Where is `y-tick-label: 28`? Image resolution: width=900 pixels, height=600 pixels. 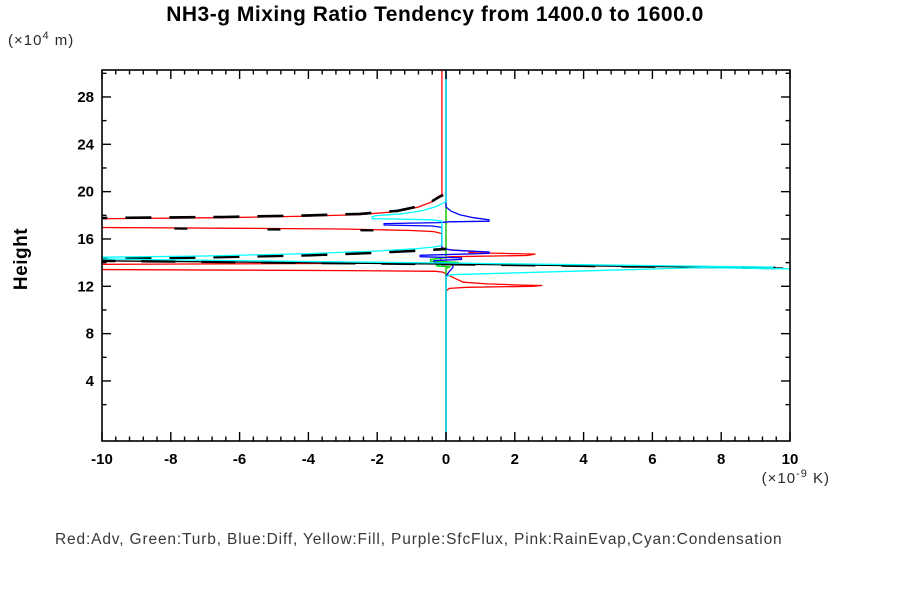
y-tick-label: 28 is located at coordinates (85, 97).